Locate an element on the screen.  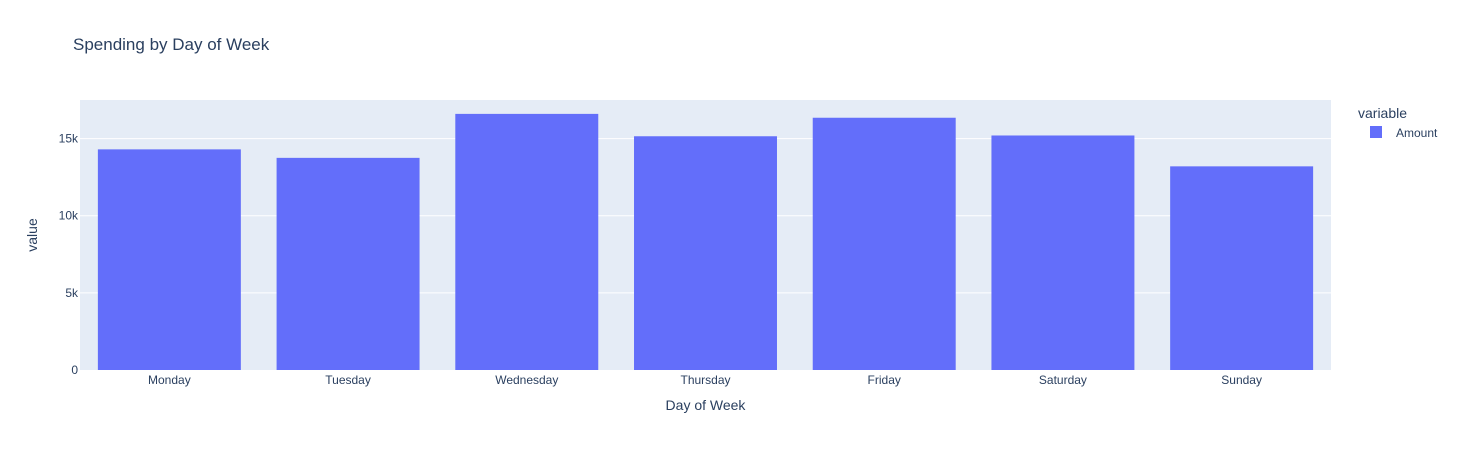
bar-wednesday is located at coordinates (527, 241).